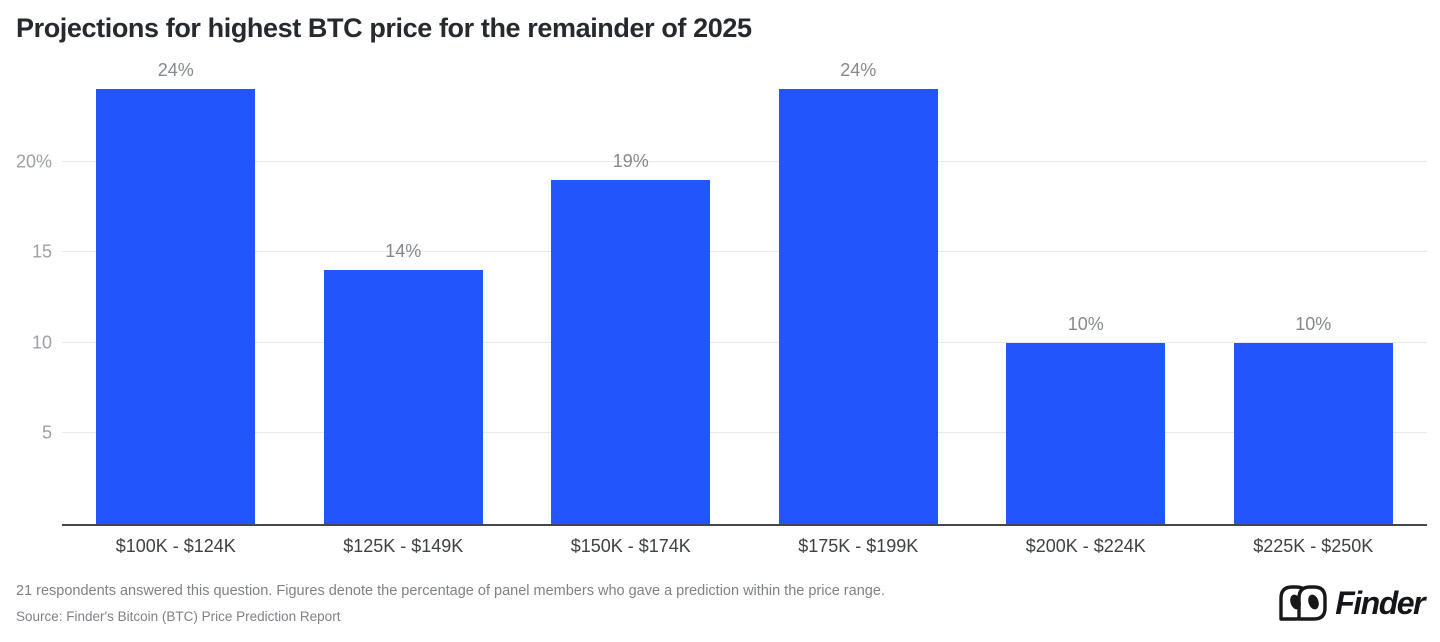 This screenshot has height=642, width=1440. I want to click on bar-value-label: 14%, so click(403, 251).